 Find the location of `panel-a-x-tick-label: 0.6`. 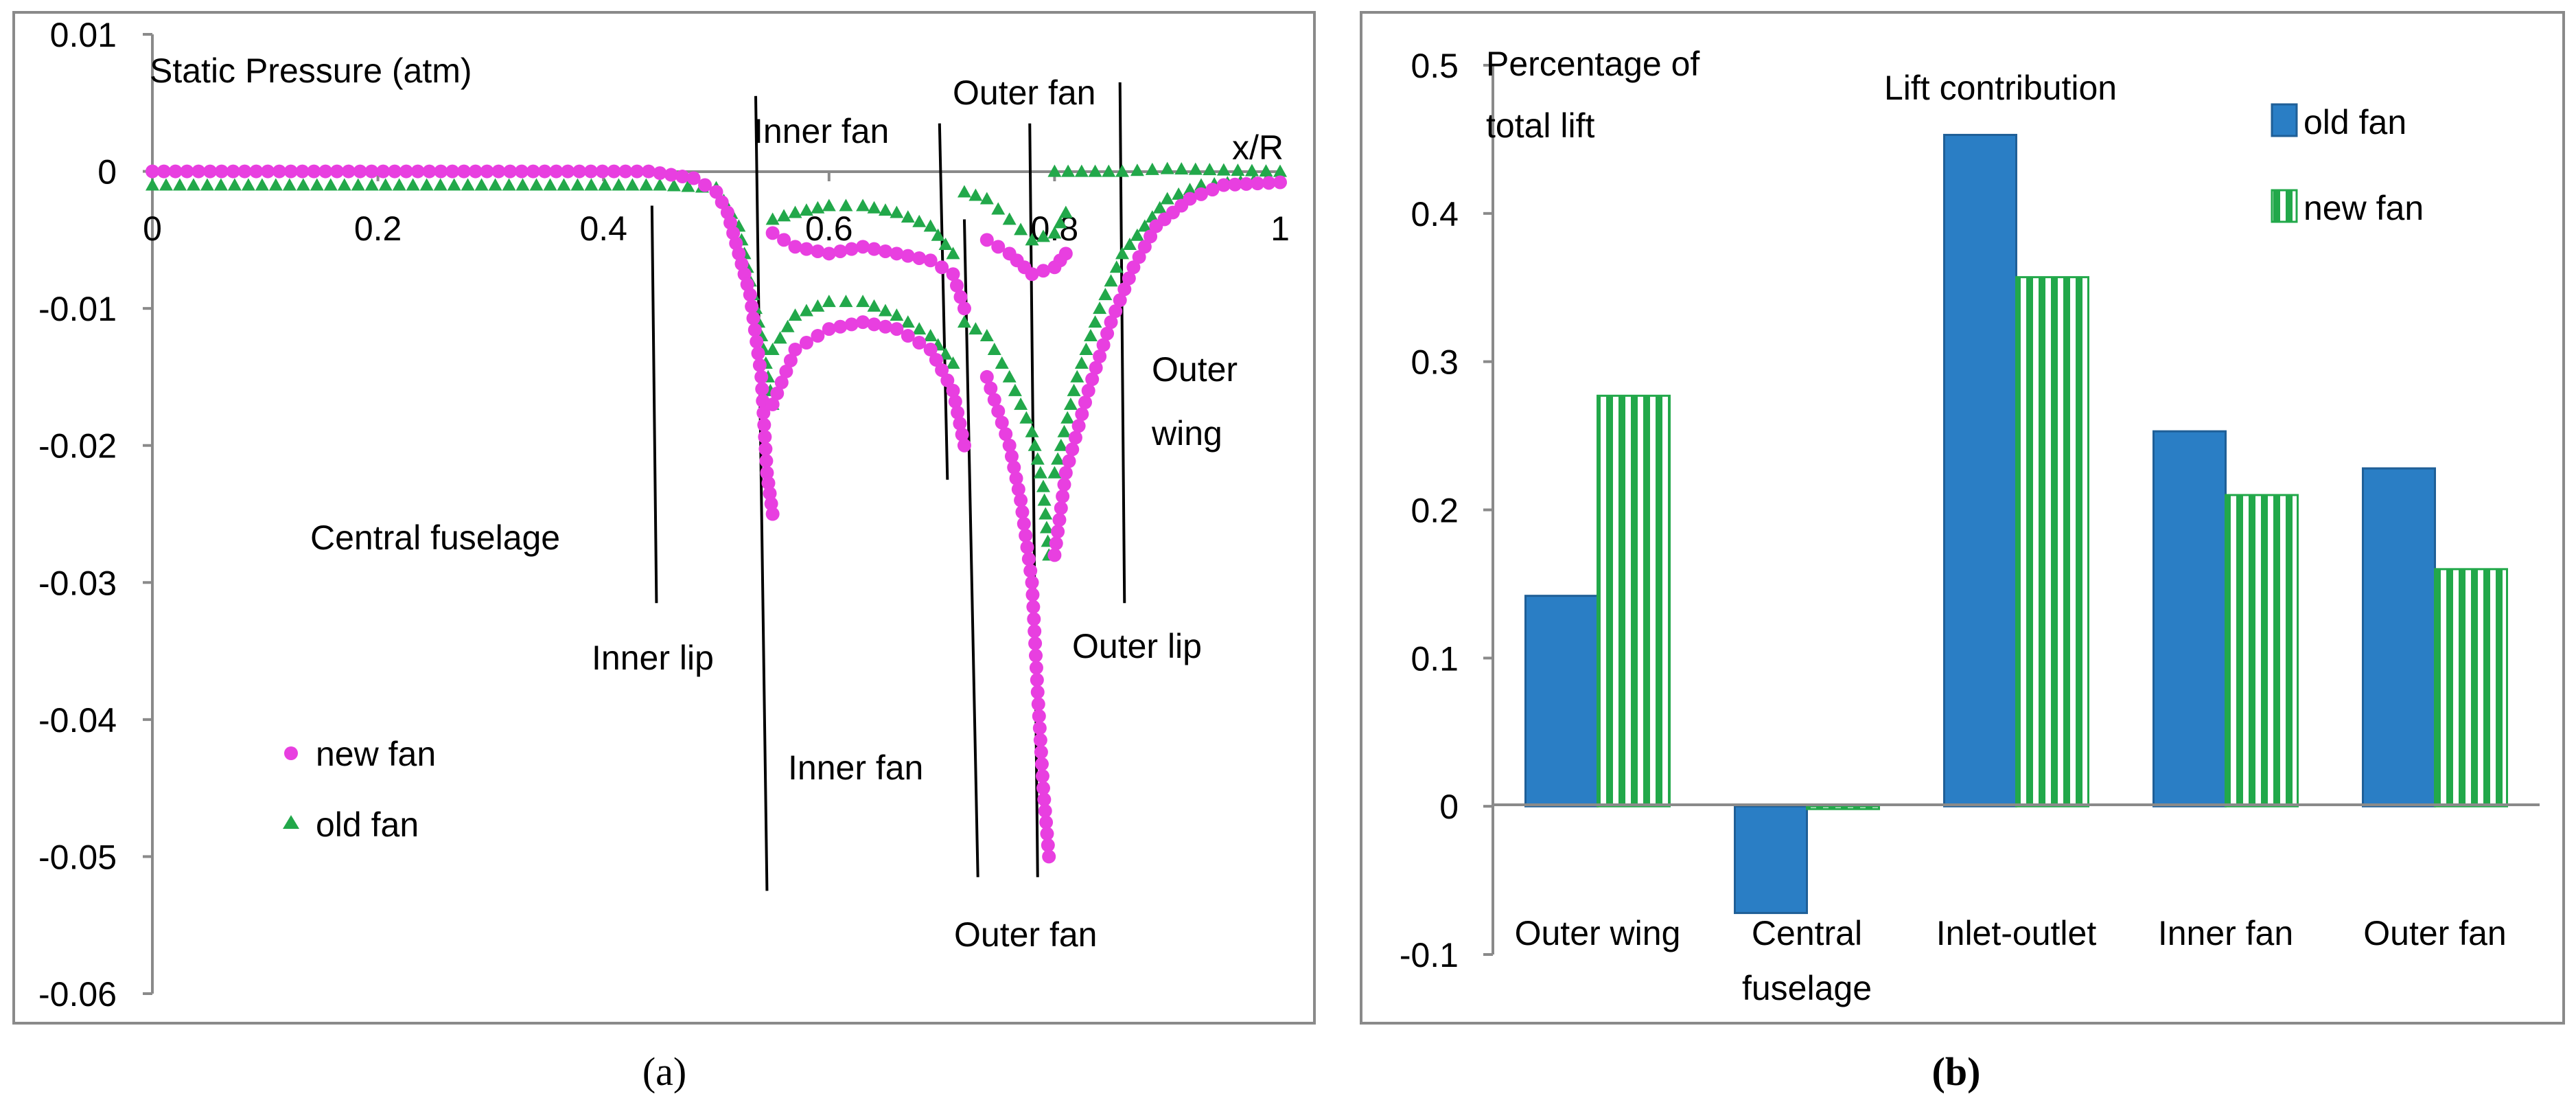

panel-a-x-tick-label: 0.6 is located at coordinates (829, 229).